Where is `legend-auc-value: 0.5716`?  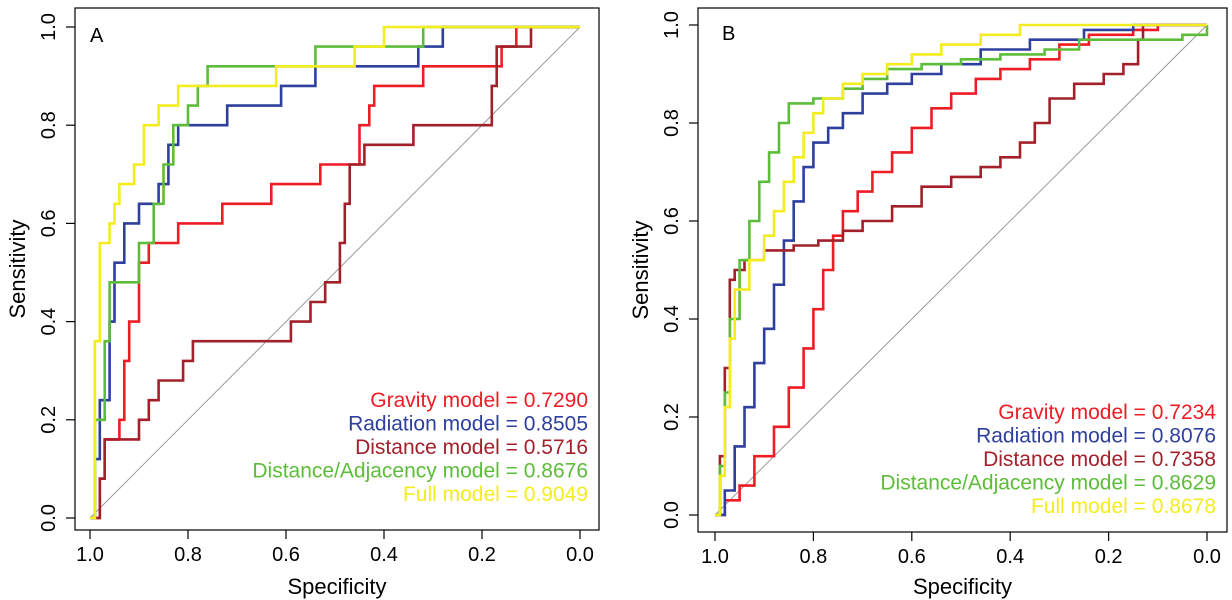
legend-auc-value: 0.5716 is located at coordinates (556, 447).